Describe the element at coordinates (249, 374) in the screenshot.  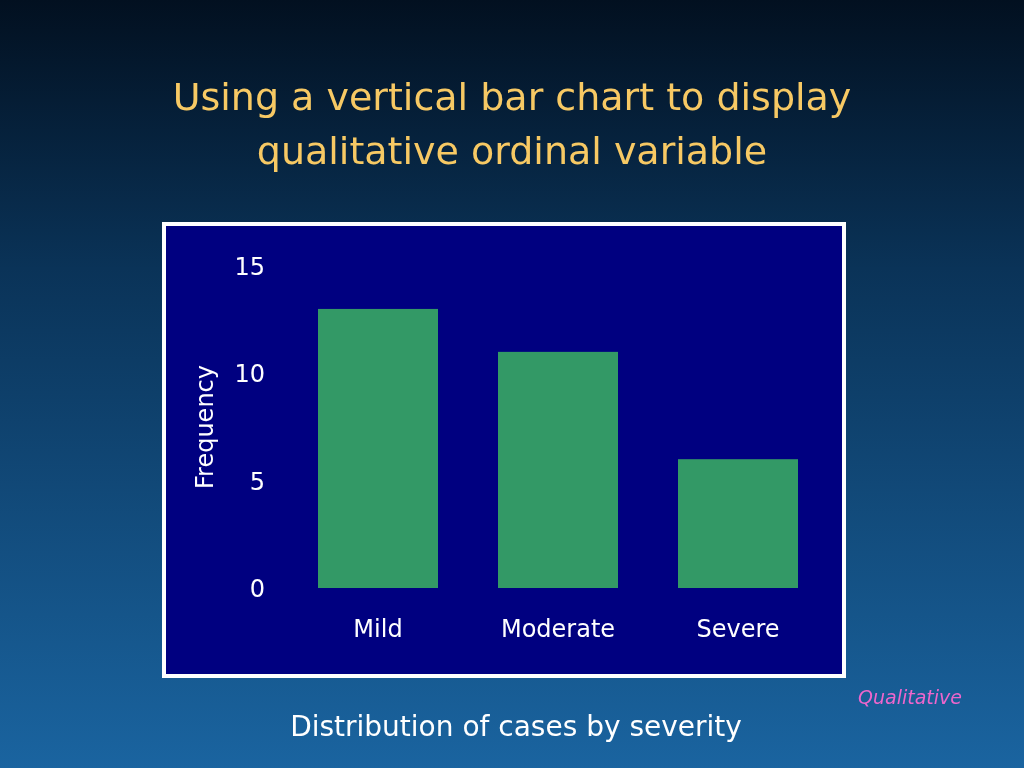
I see `y-tick-label: 10` at that location.